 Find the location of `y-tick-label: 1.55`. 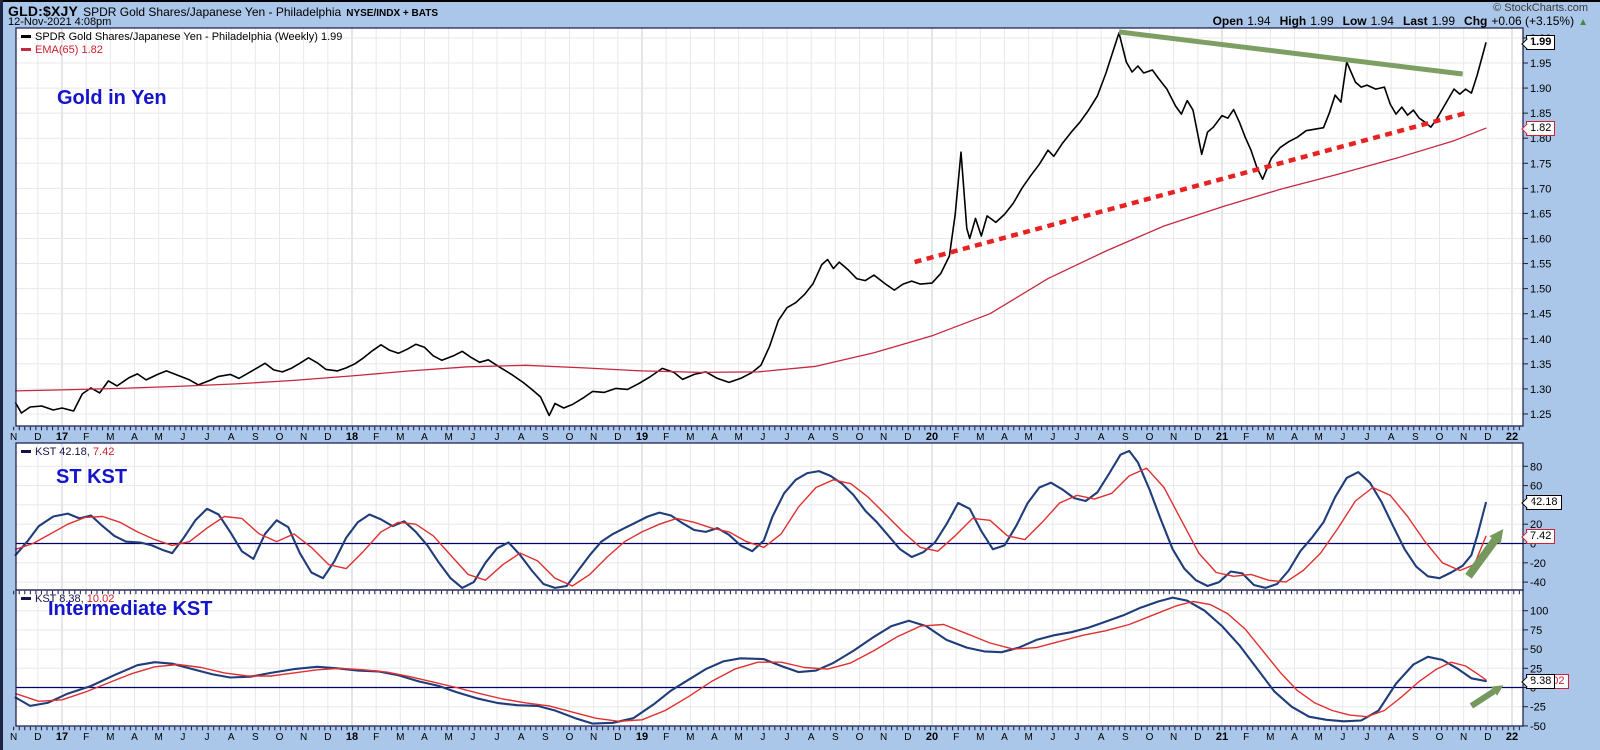

y-tick-label: 1.55 is located at coordinates (1540, 265).